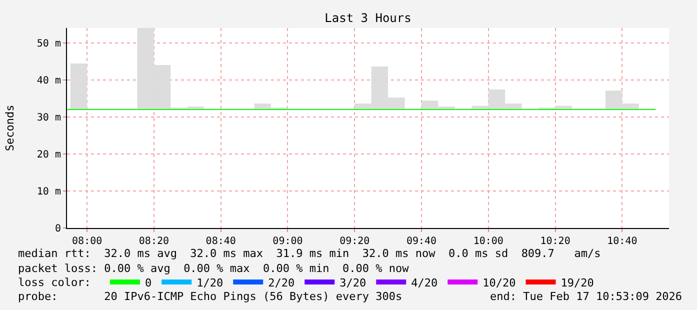 The image size is (697, 310). I want to click on legend-label: 19/20, so click(577, 283).